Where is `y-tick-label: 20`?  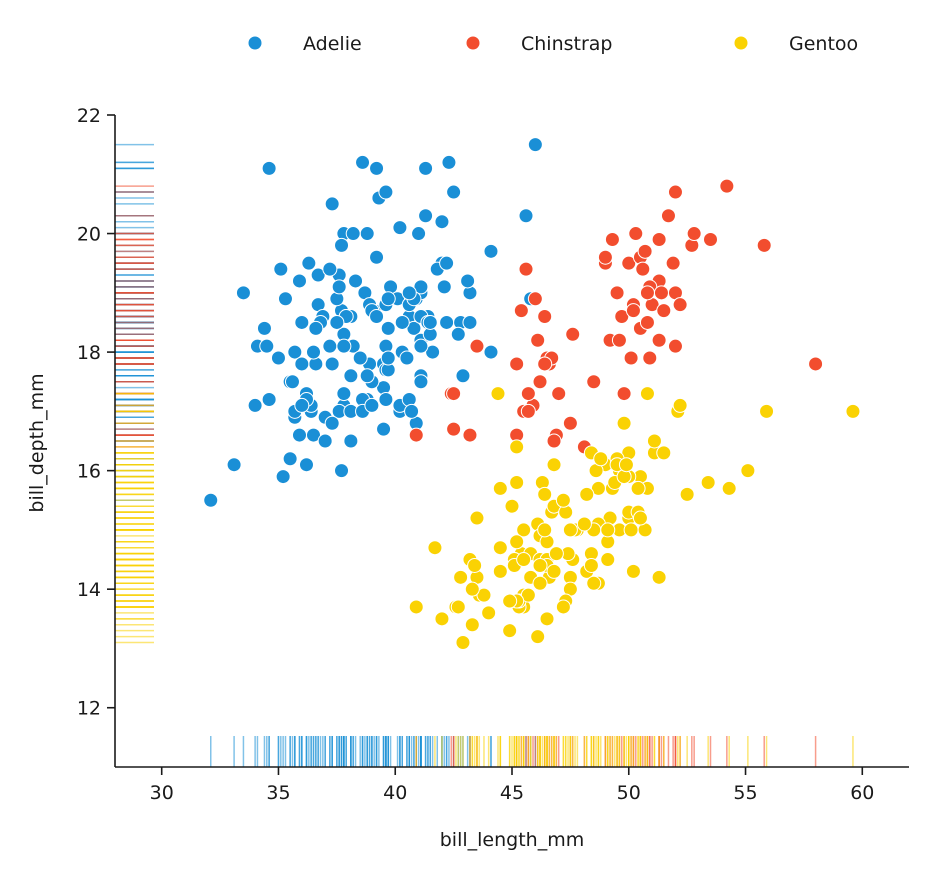 y-tick-label: 20 is located at coordinates (89, 235).